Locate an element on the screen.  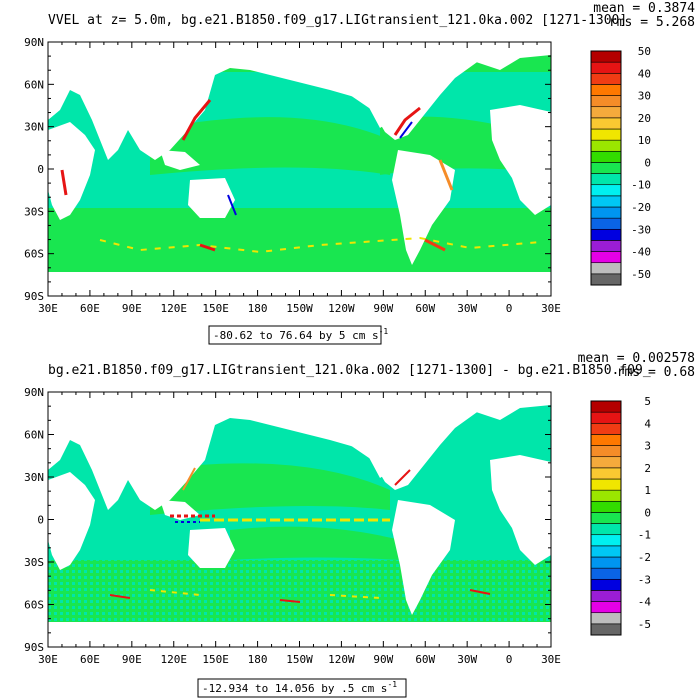
colorbar-label: 10 is located at coordinates (644, 140).